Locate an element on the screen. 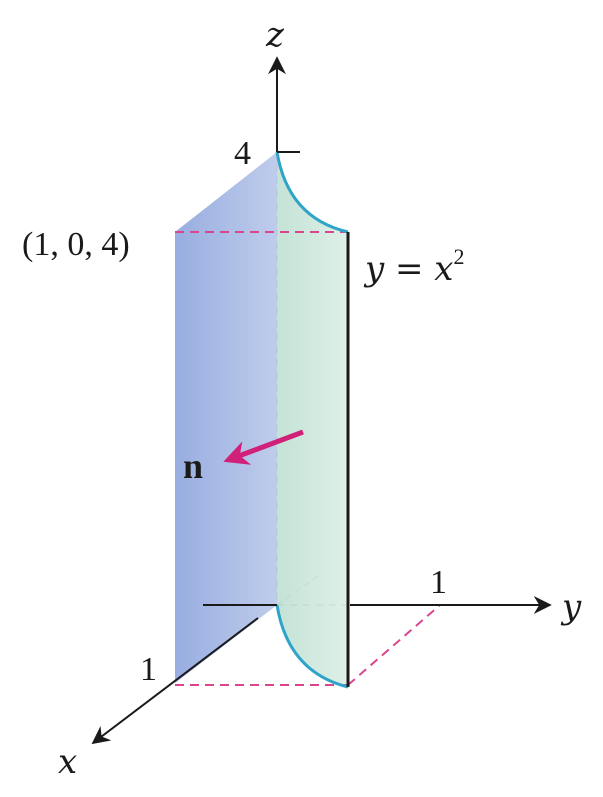 The width and height of the screenshot is (603, 797). x-tick-label-1: 1 is located at coordinates (148, 669).